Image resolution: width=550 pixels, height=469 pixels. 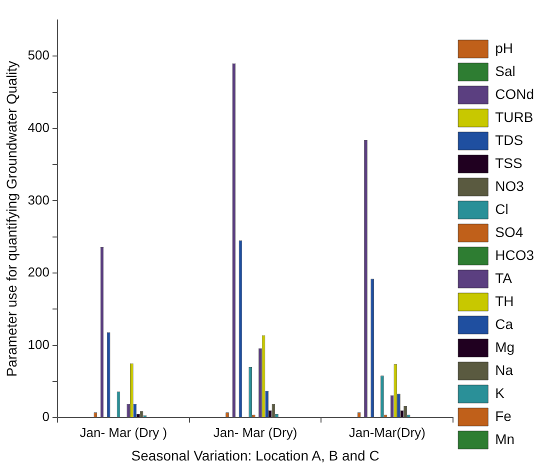 I want to click on x-tick-label: Jan-Mar(Dry), so click(x=387, y=432).